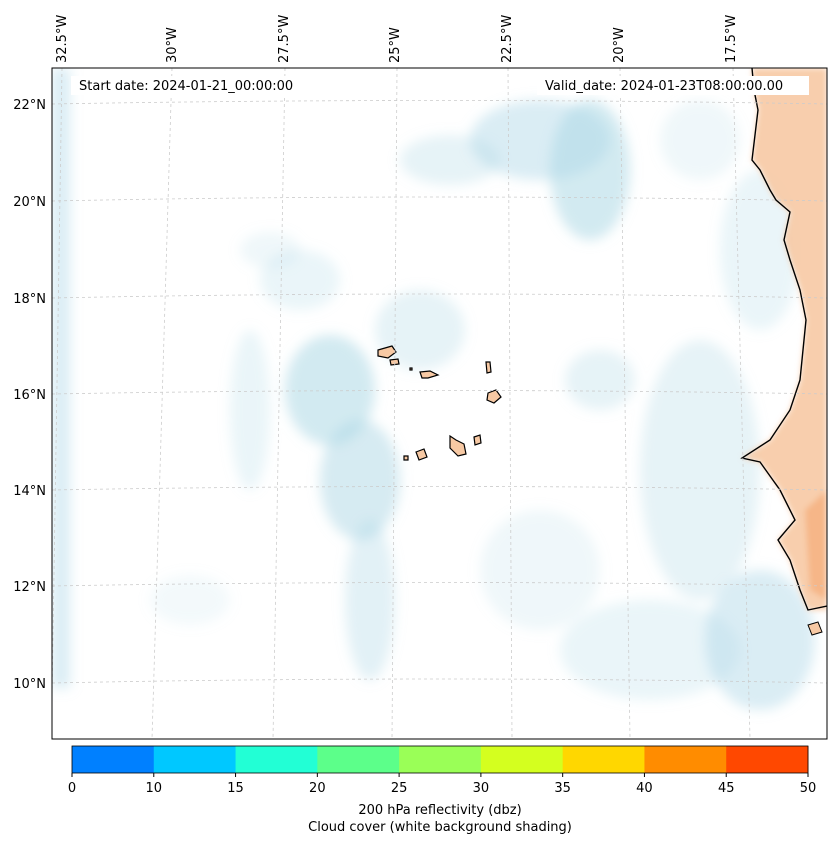 The image size is (837, 843). I want to click on bissau-islands, so click(815, 628).